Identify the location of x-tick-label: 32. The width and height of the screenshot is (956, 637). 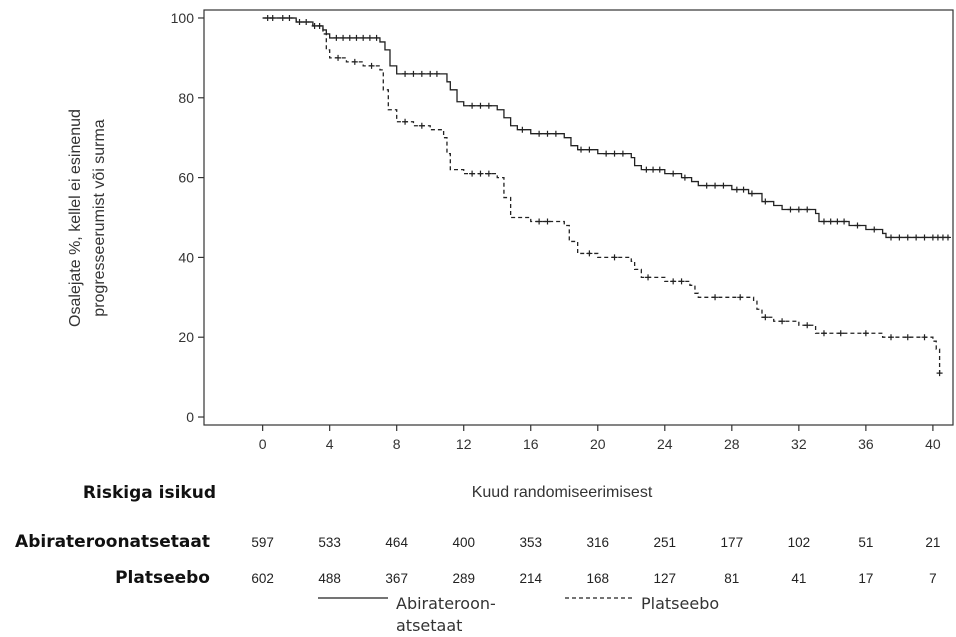
(799, 444).